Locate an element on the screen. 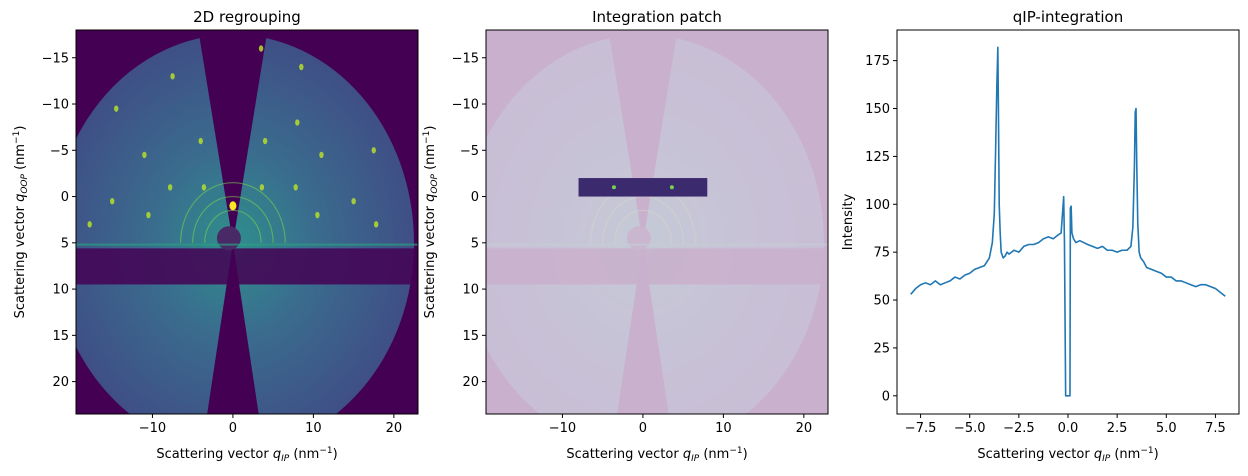  panel1-title: 2D regrouping is located at coordinates (247, 17).